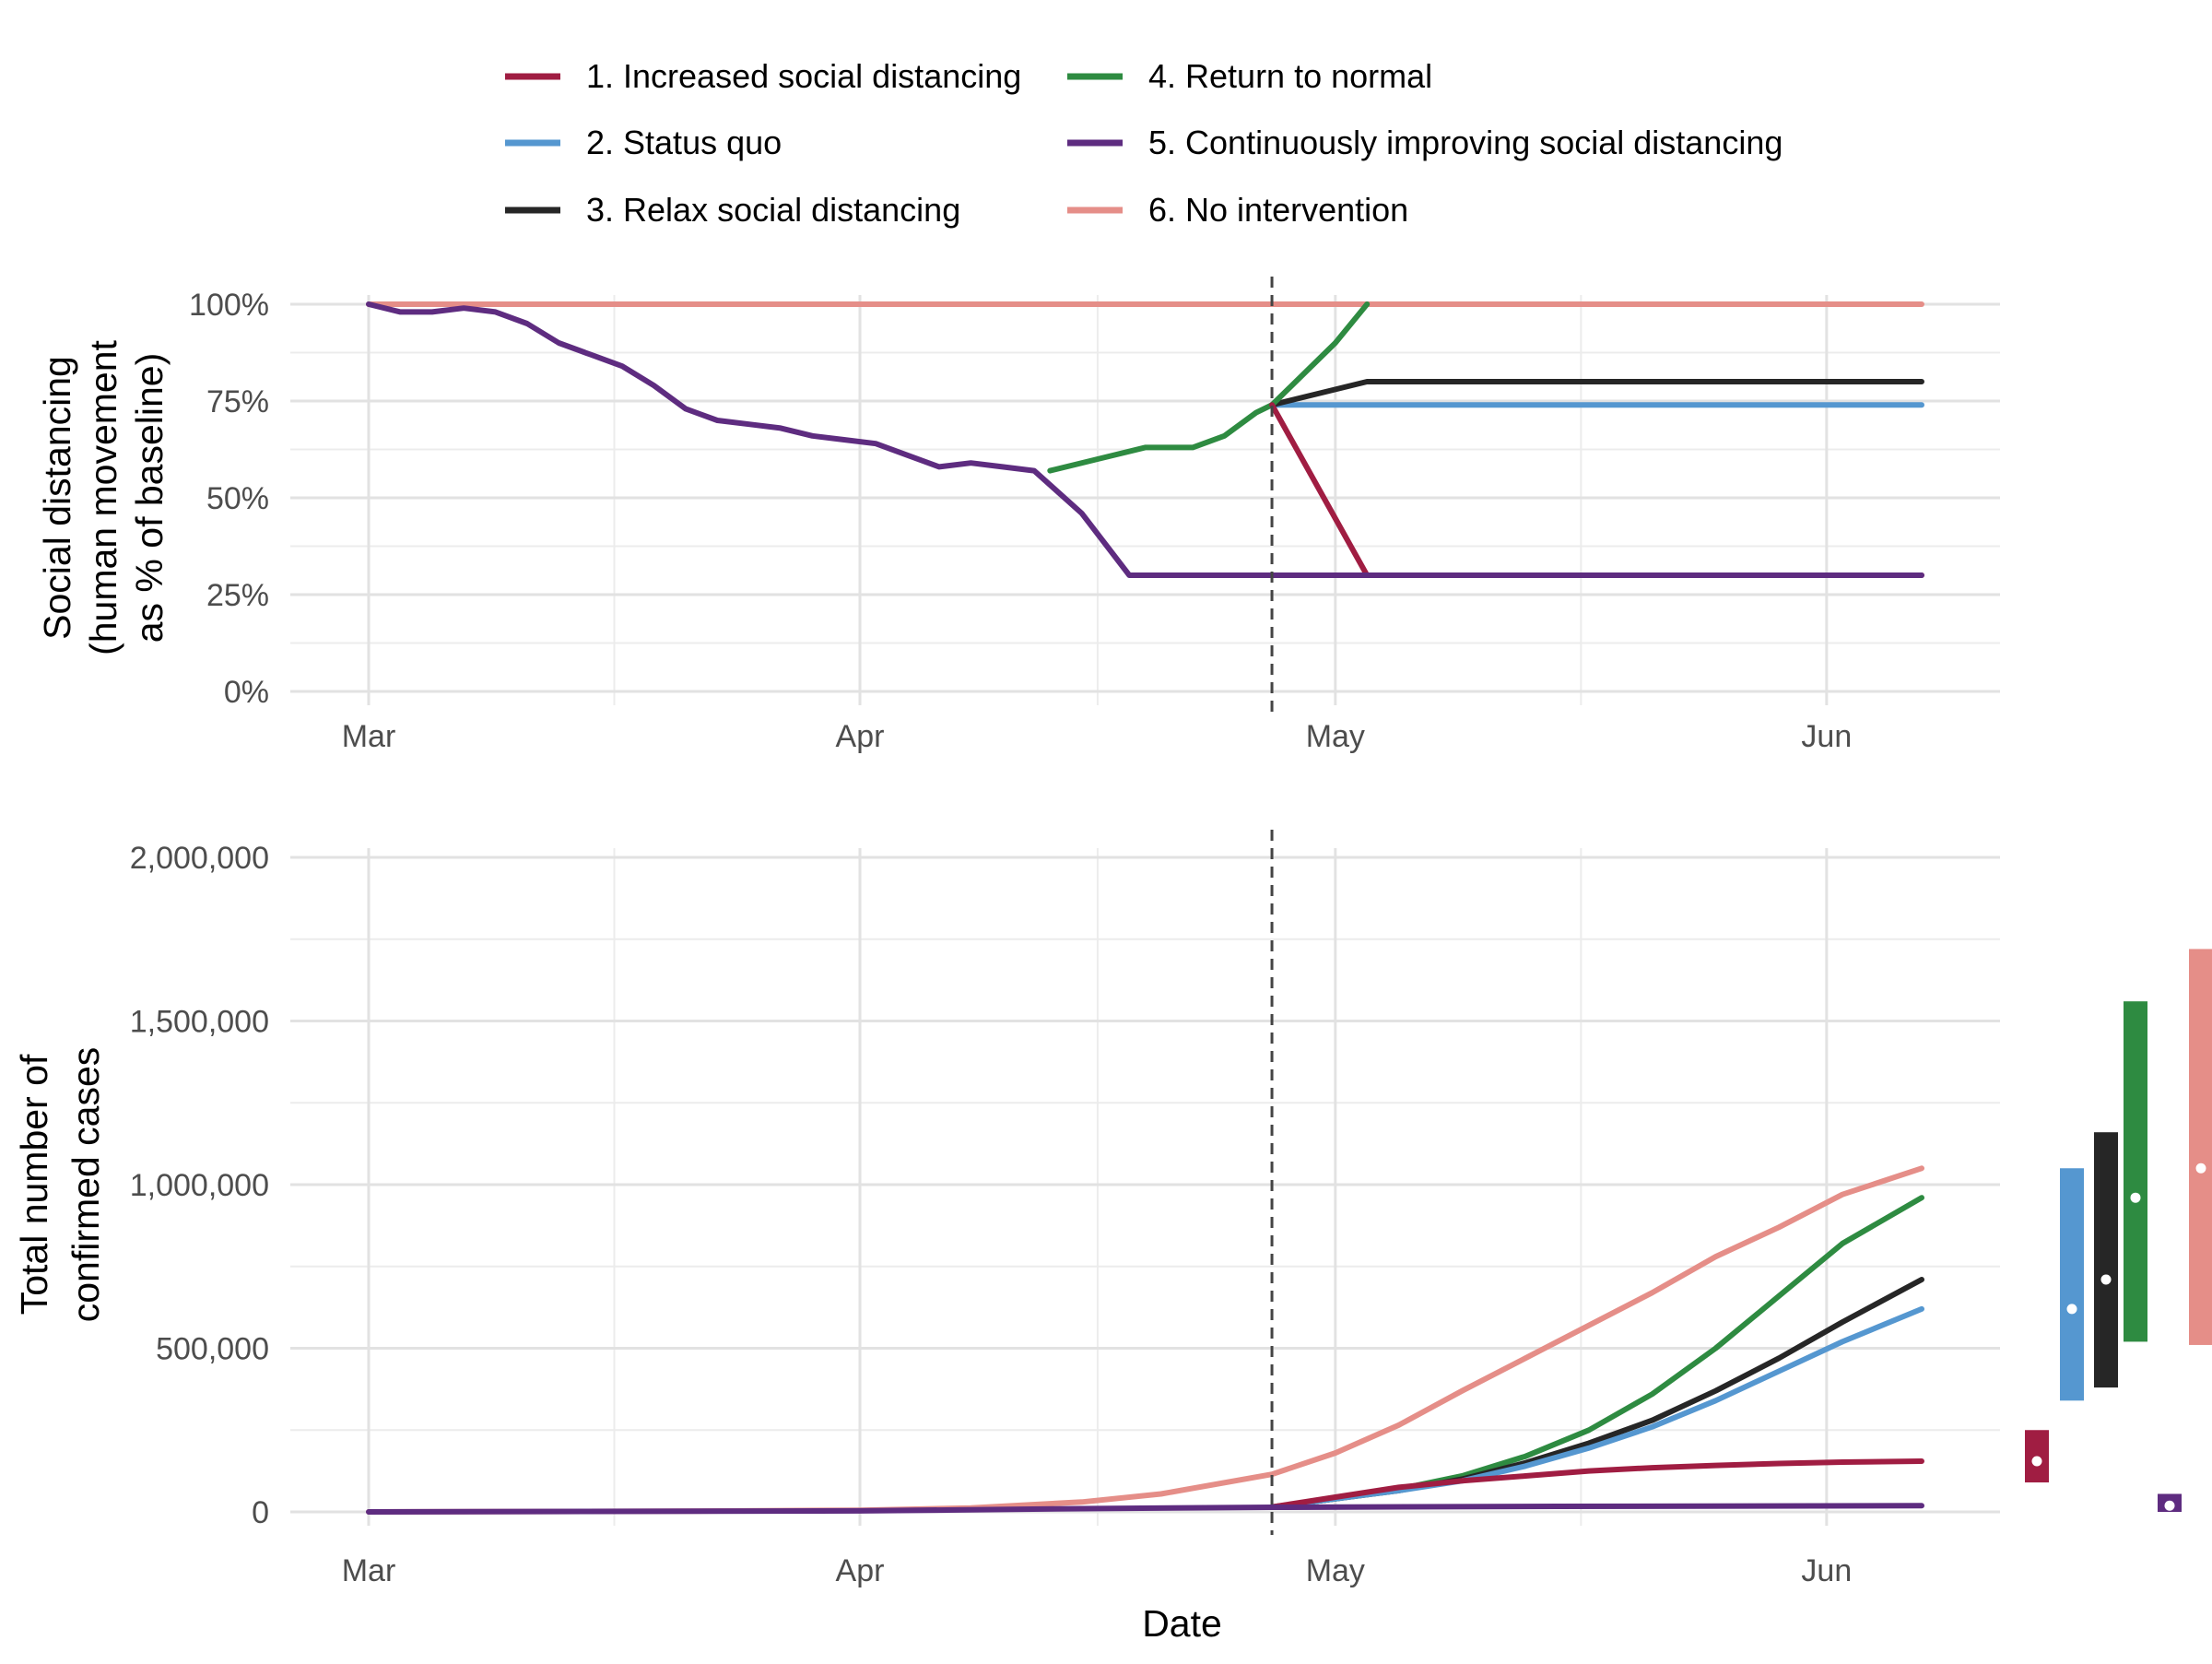 This screenshot has height=1664, width=2212. Describe the element at coordinates (199, 858) in the screenshot. I see `panel1-ytick-label: 2,000,000` at that location.